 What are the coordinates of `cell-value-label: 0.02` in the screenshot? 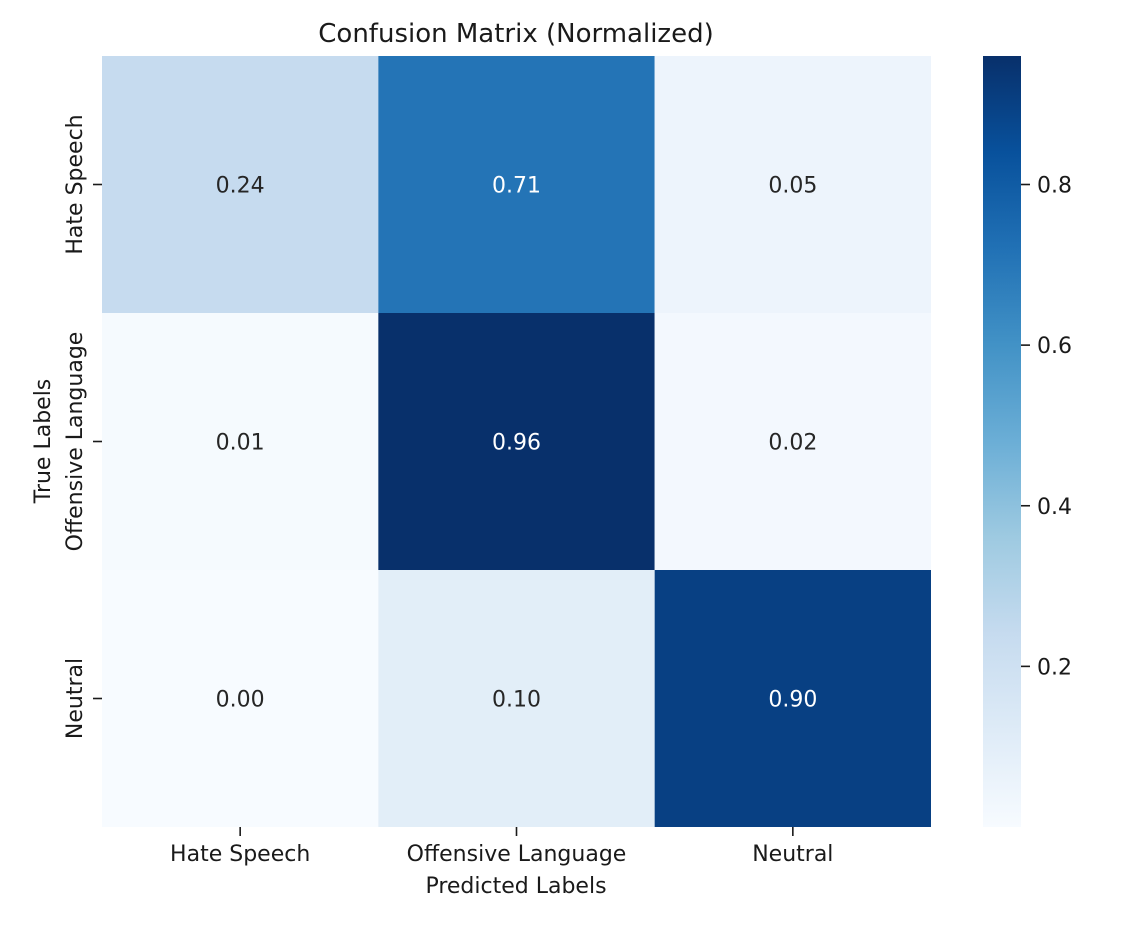 It's located at (792, 443).